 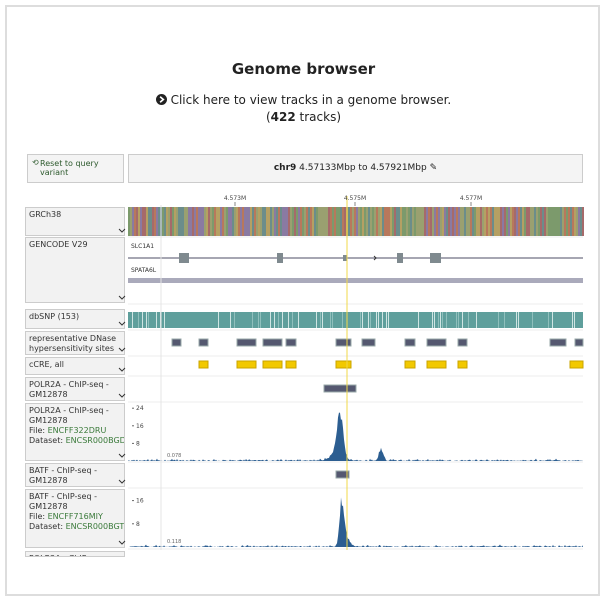 What do you see at coordinates (355, 436) in the screenshot?
I see `signal` at bounding box center [355, 436].